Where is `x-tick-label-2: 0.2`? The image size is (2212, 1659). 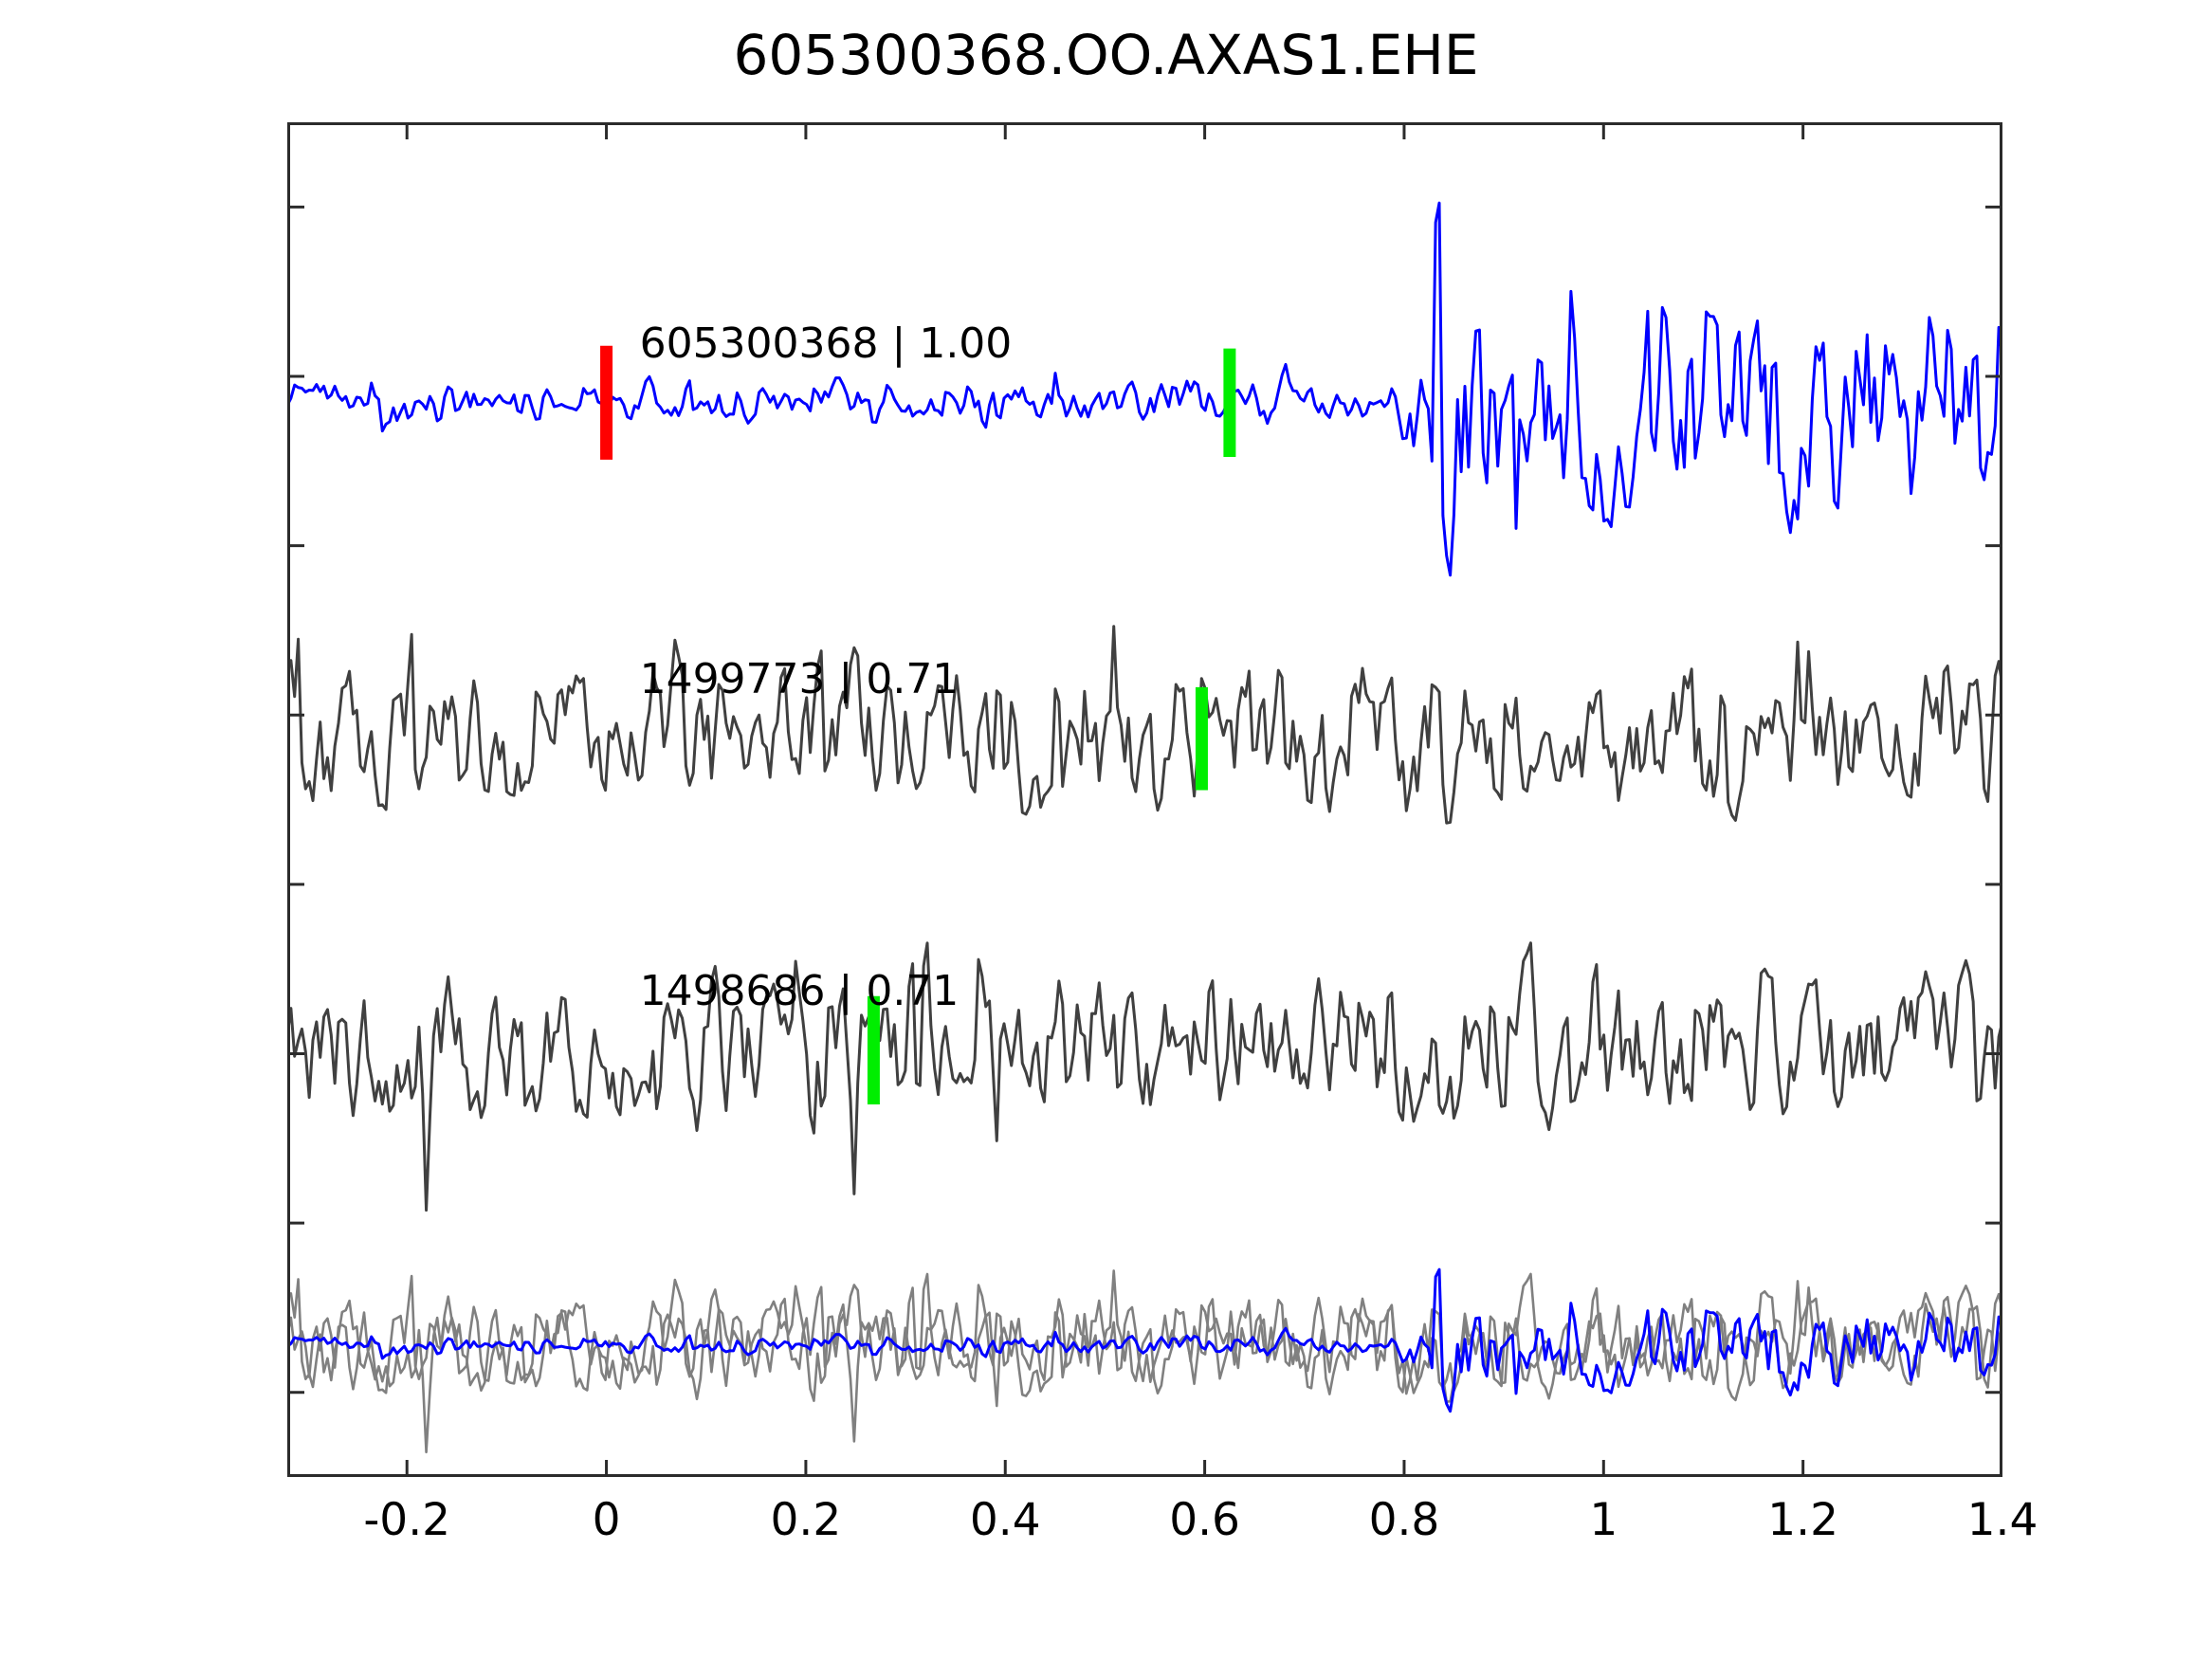 x-tick-label-2: 0.2 is located at coordinates (806, 1520).